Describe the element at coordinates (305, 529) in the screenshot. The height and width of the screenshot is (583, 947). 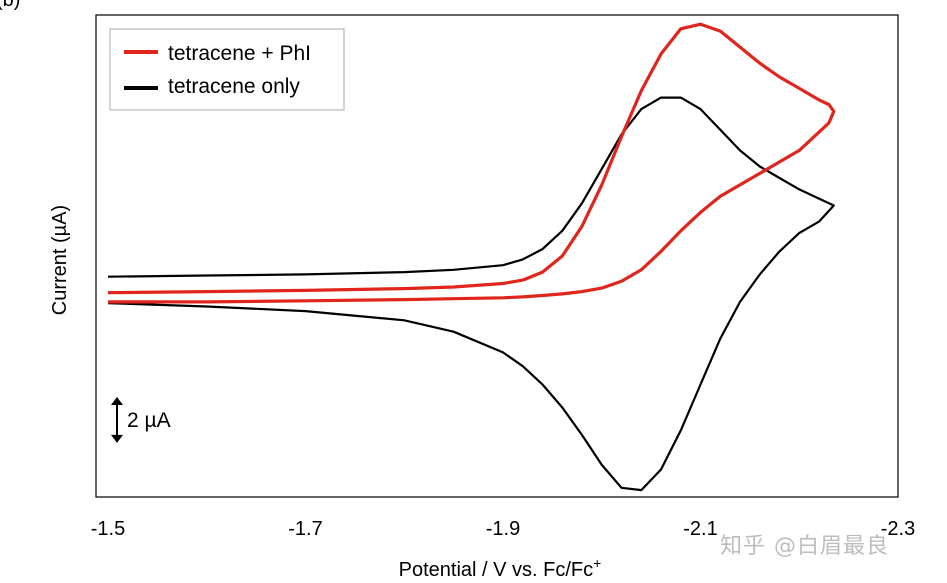
I see `x-tick-label: -1.7` at that location.